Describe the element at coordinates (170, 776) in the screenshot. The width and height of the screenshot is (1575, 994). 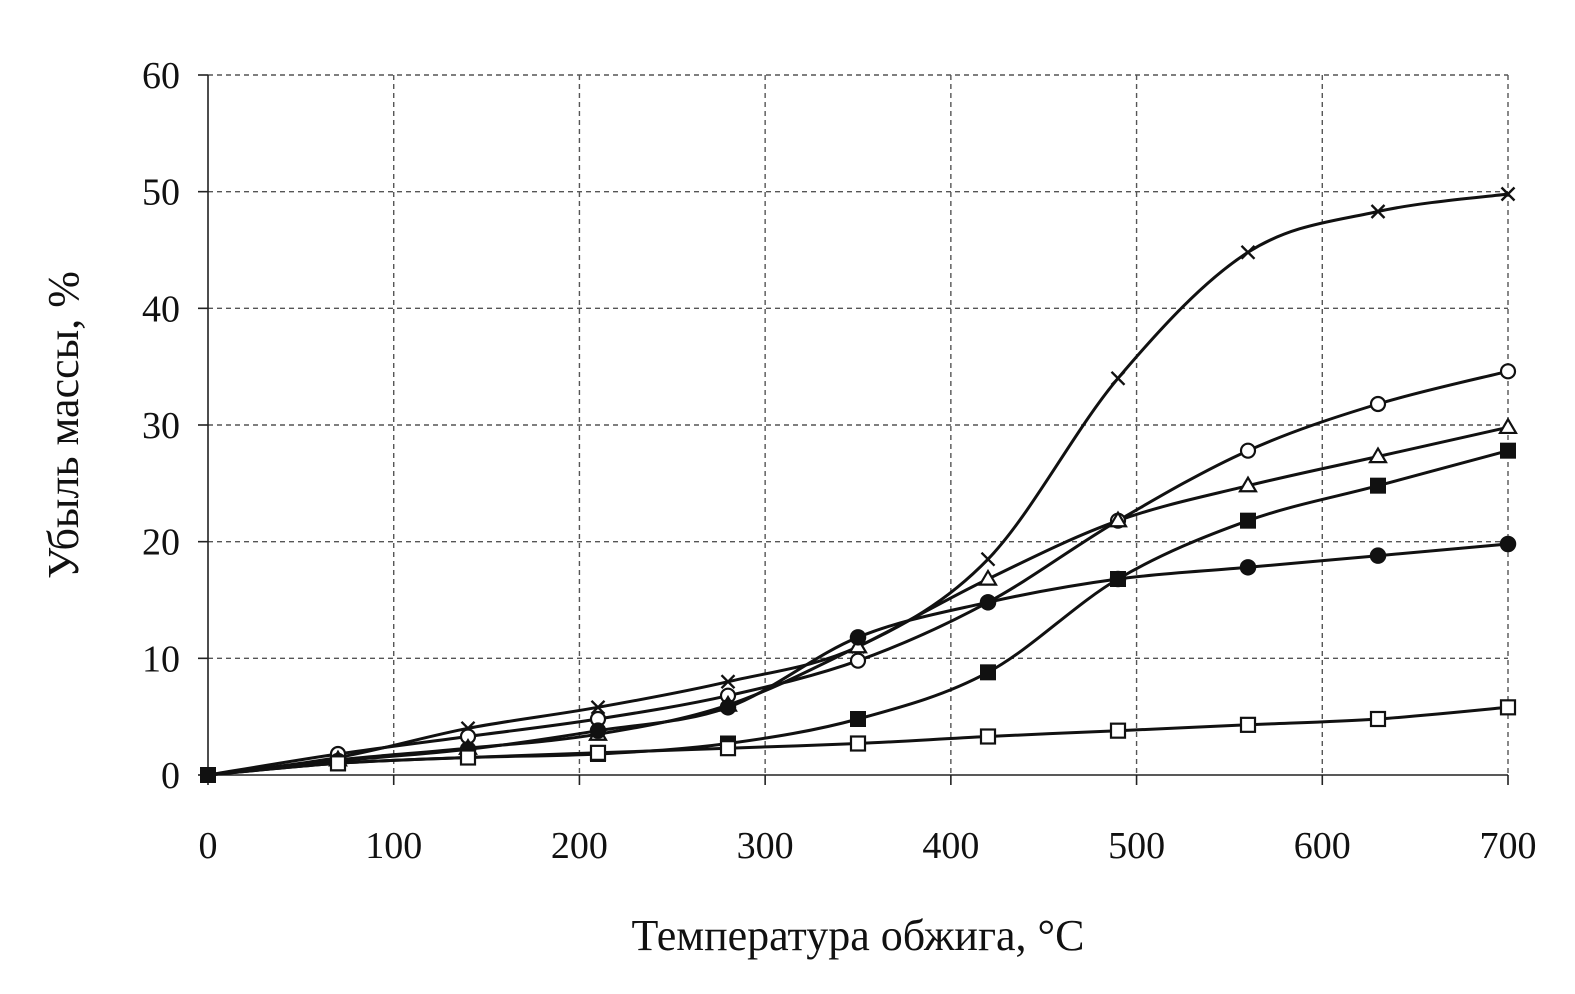
I see `y-tick-label: 0` at that location.